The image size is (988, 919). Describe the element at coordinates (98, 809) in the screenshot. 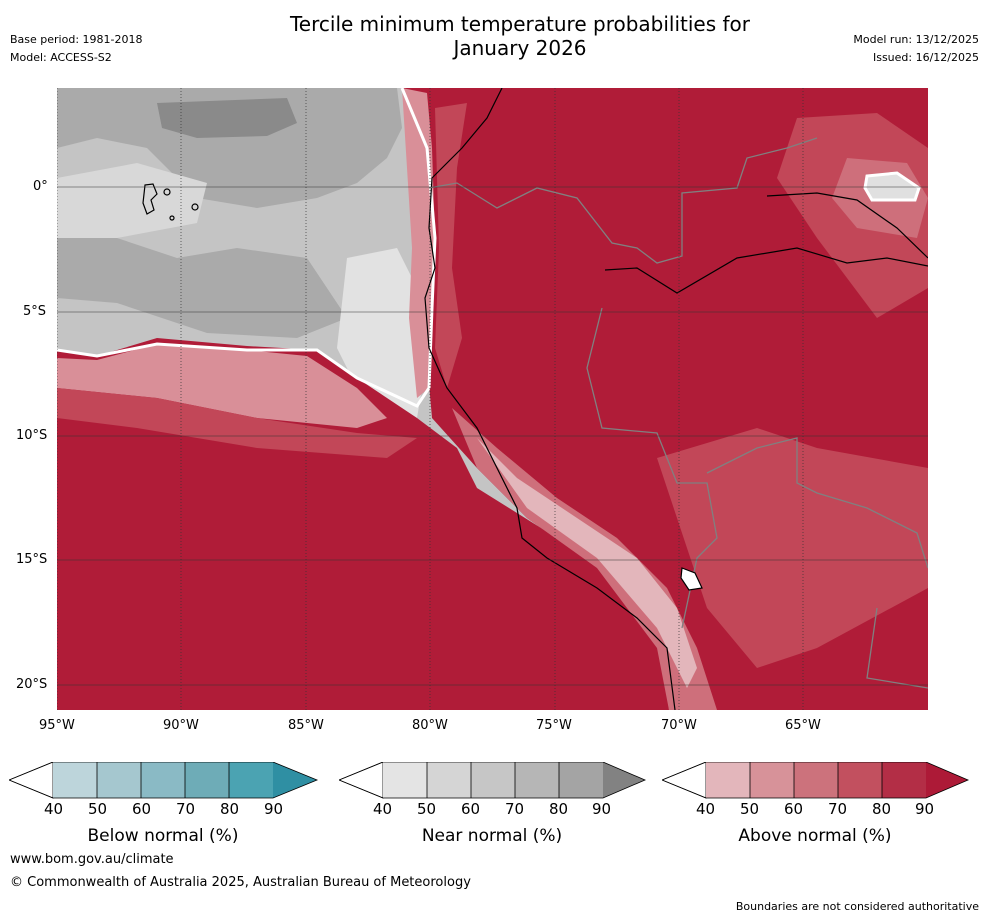

I see `below-tick-50: 50` at that location.